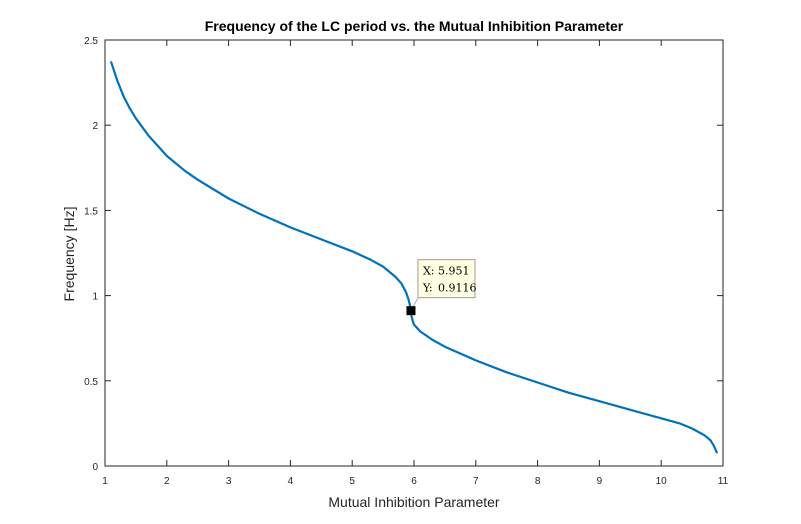 The height and width of the screenshot is (524, 801). I want to click on y-tick-labels: 0 0.5 1 1.5 2 2.5, so click(91, 254).